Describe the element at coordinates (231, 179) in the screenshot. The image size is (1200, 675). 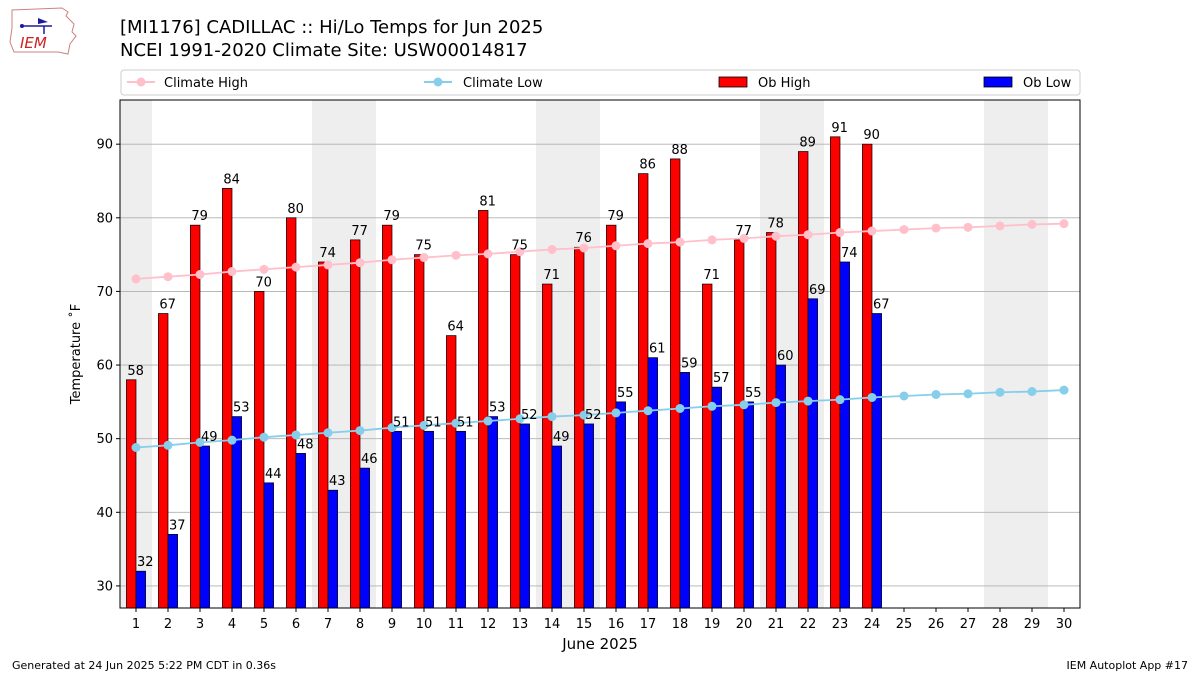
I see `ob-high-label-4: 84` at that location.